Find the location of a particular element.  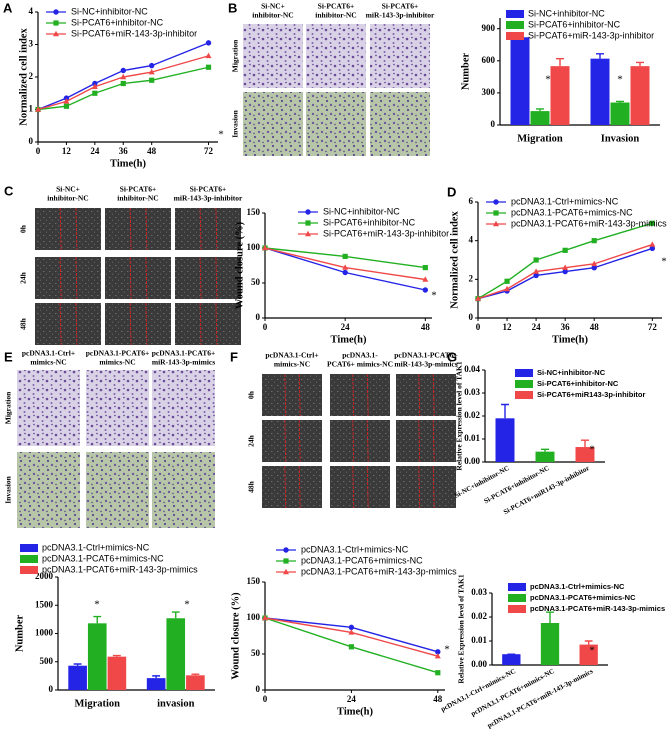

y-tick-label: 1000 is located at coordinates (44, 633).